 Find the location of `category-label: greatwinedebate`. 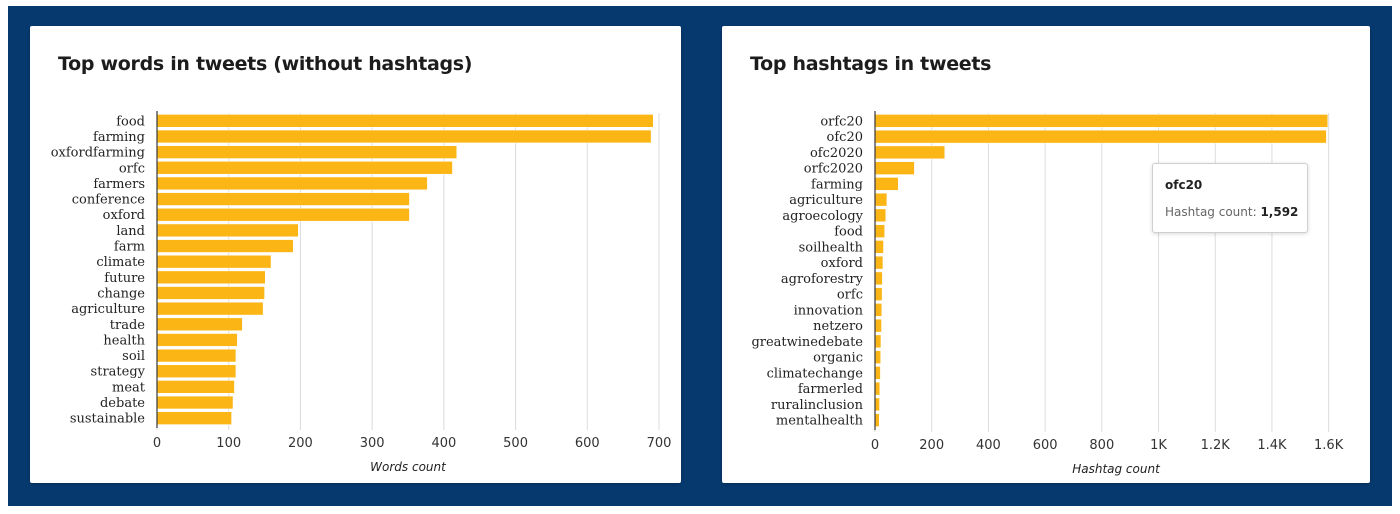

category-label: greatwinedebate is located at coordinates (807, 342).